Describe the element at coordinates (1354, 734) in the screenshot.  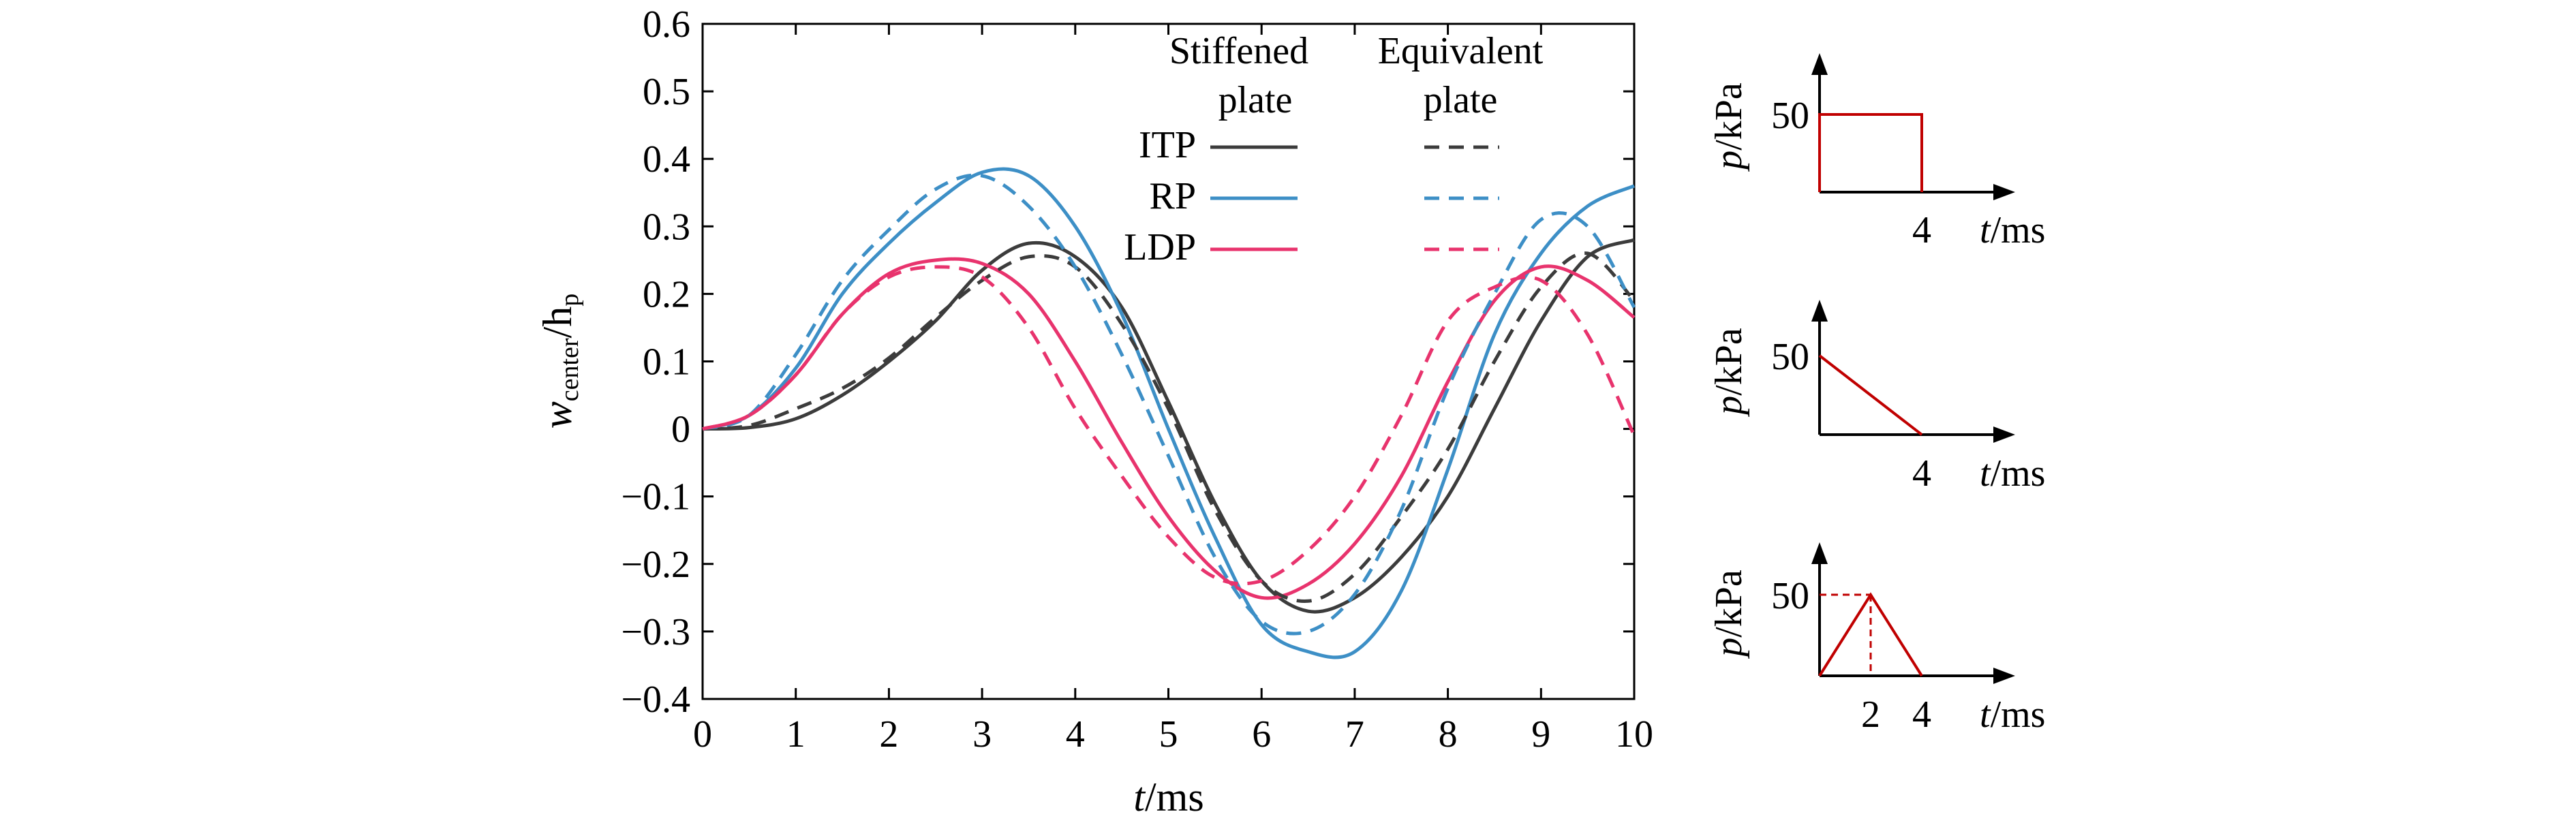
I see `x-tick-label: 7` at that location.